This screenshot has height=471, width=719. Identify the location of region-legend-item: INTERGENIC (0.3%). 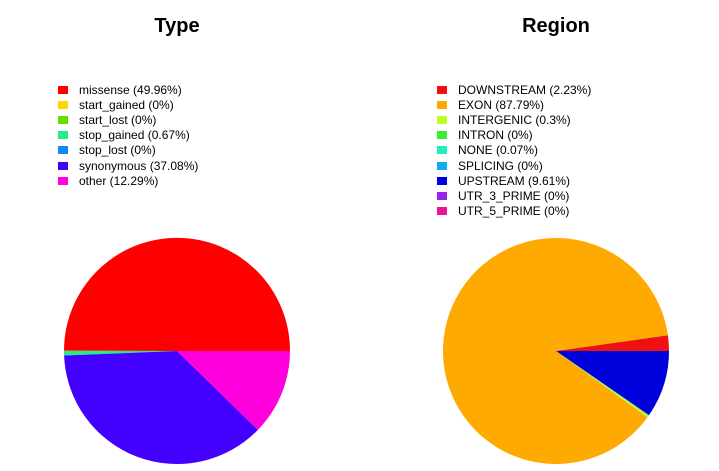
(514, 119).